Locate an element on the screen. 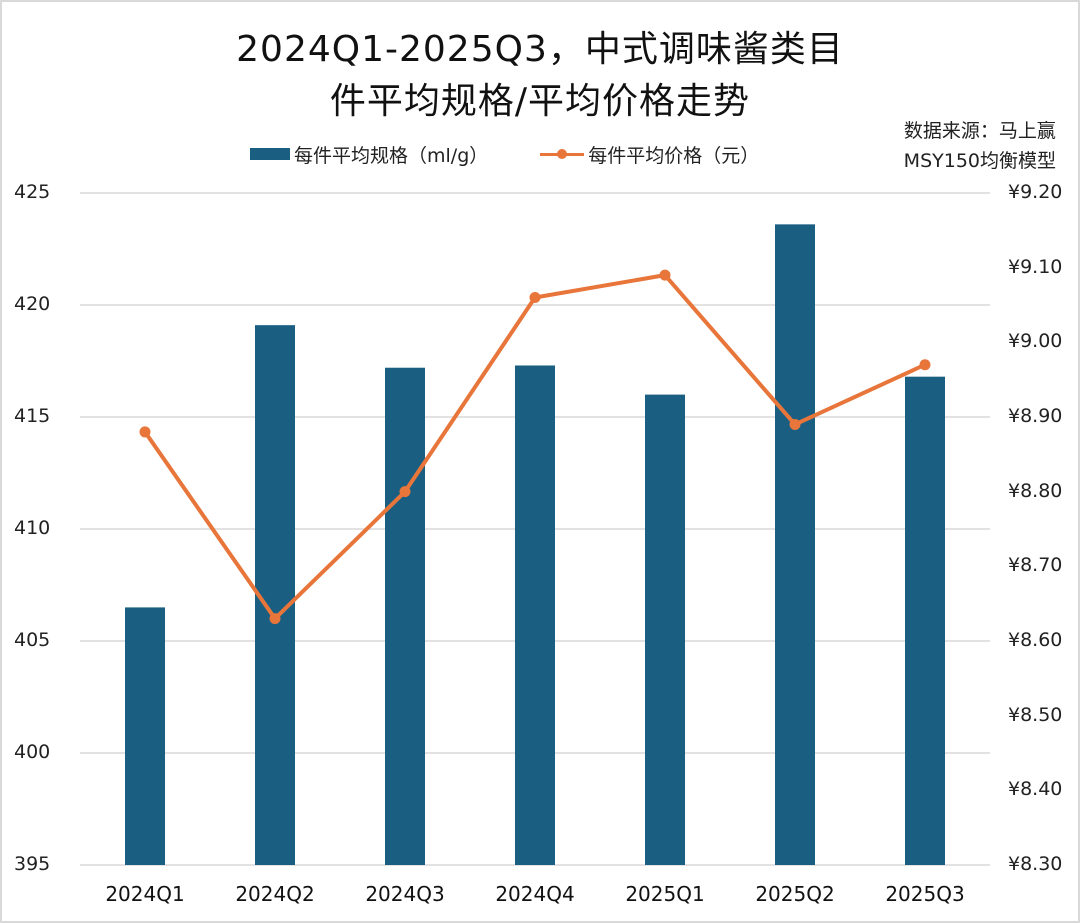 This screenshot has width=1080, height=923. right-y-tick: ¥8.50 is located at coordinates (1035, 714).